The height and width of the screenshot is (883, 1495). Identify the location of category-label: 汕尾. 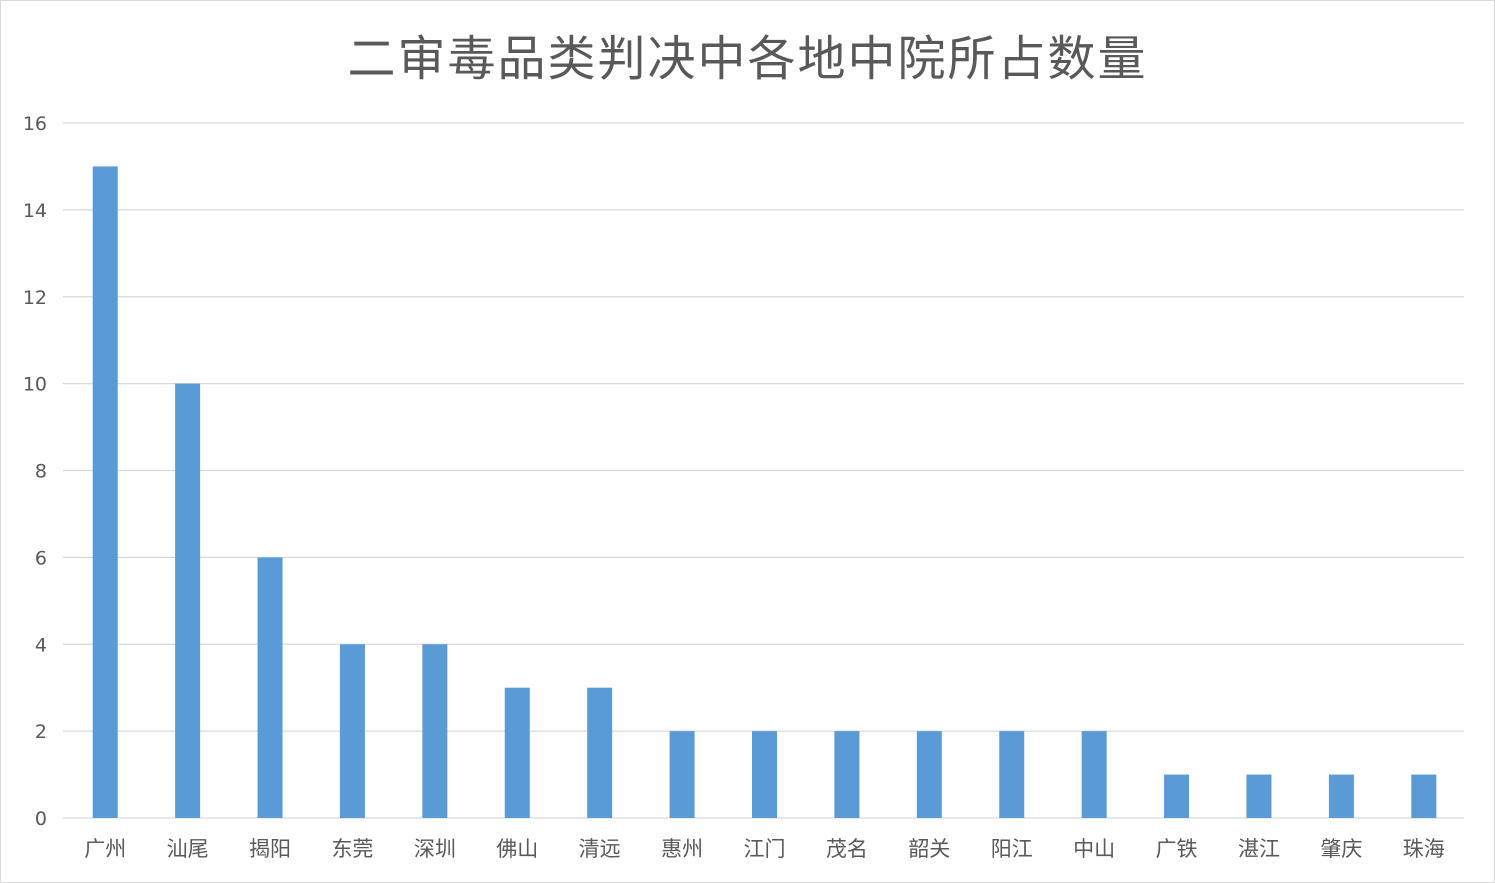
(188, 849).